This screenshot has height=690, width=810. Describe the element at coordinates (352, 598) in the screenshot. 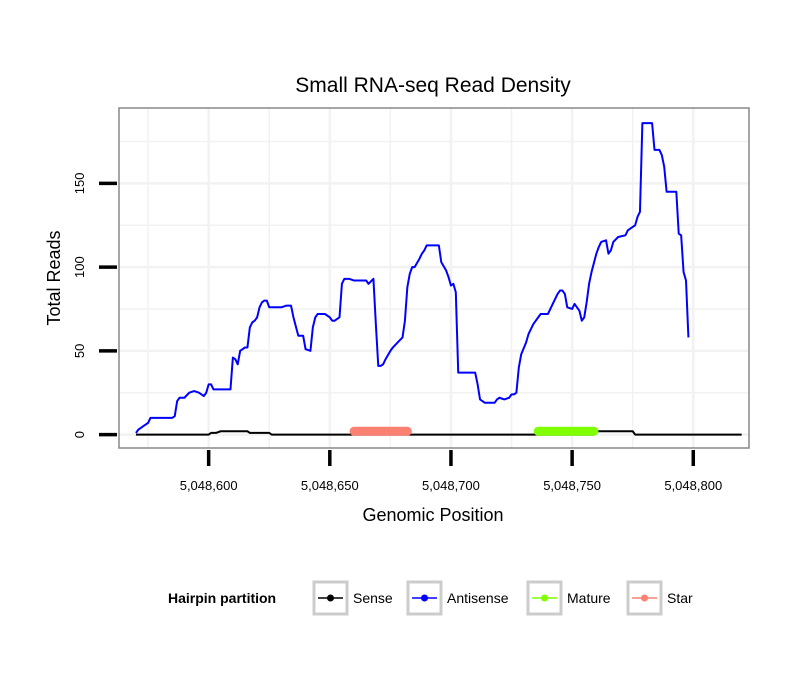

I see `legend-item-sense: Sense` at that location.